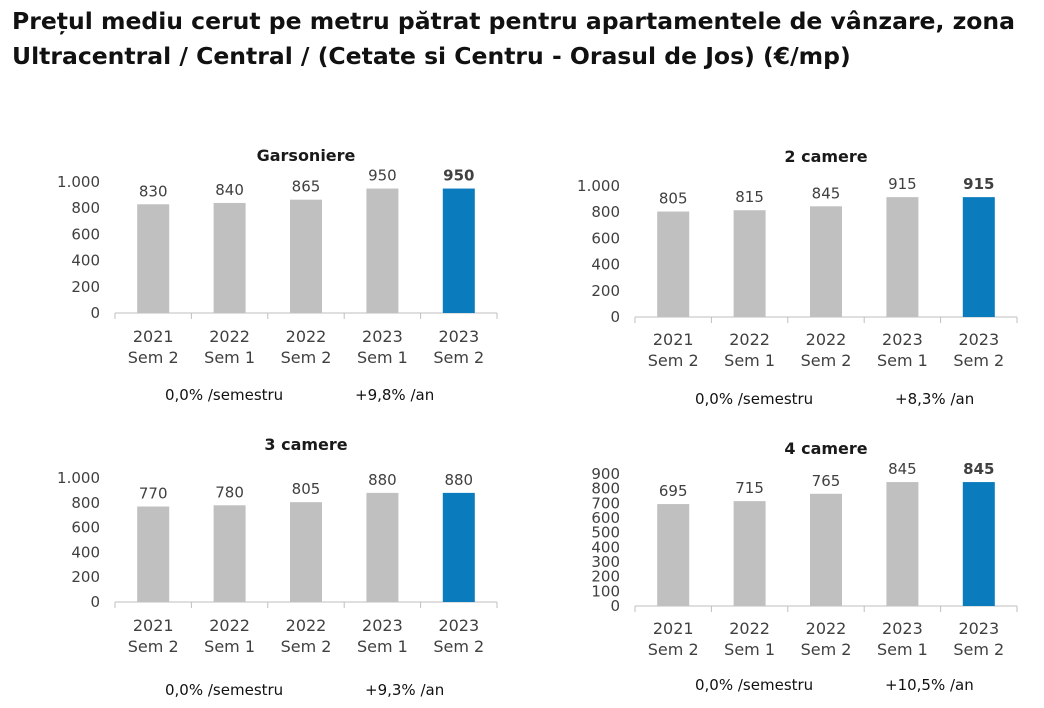 The image size is (1044, 708). Describe the element at coordinates (229, 190) in the screenshot. I see `data-label: 840` at that location.